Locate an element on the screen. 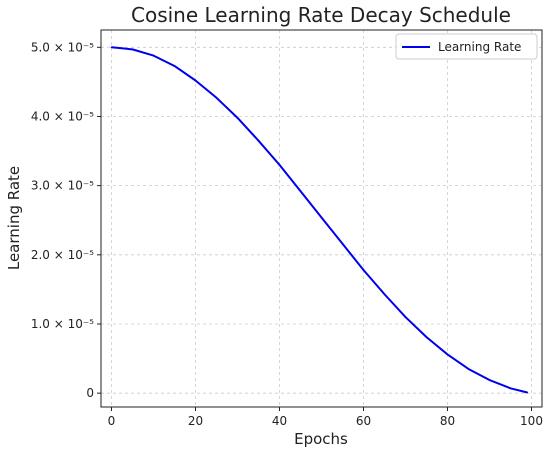  y-tick-label: 4.0 × 10⁻⁵ is located at coordinates (62, 116).